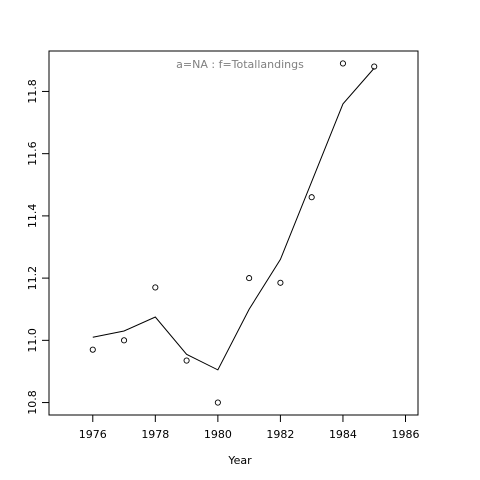 The width and height of the screenshot is (480, 480). What do you see at coordinates (32, 278) in the screenshot?
I see `y-tick-label: 11.2` at bounding box center [32, 278].